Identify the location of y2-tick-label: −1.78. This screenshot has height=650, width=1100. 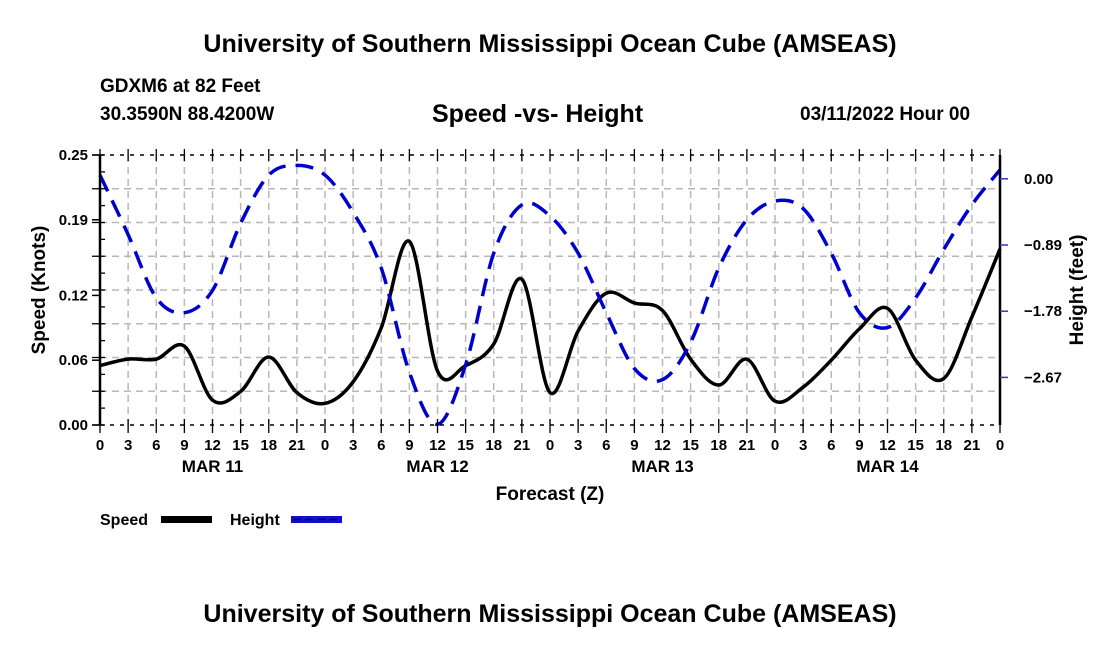
(1043, 311).